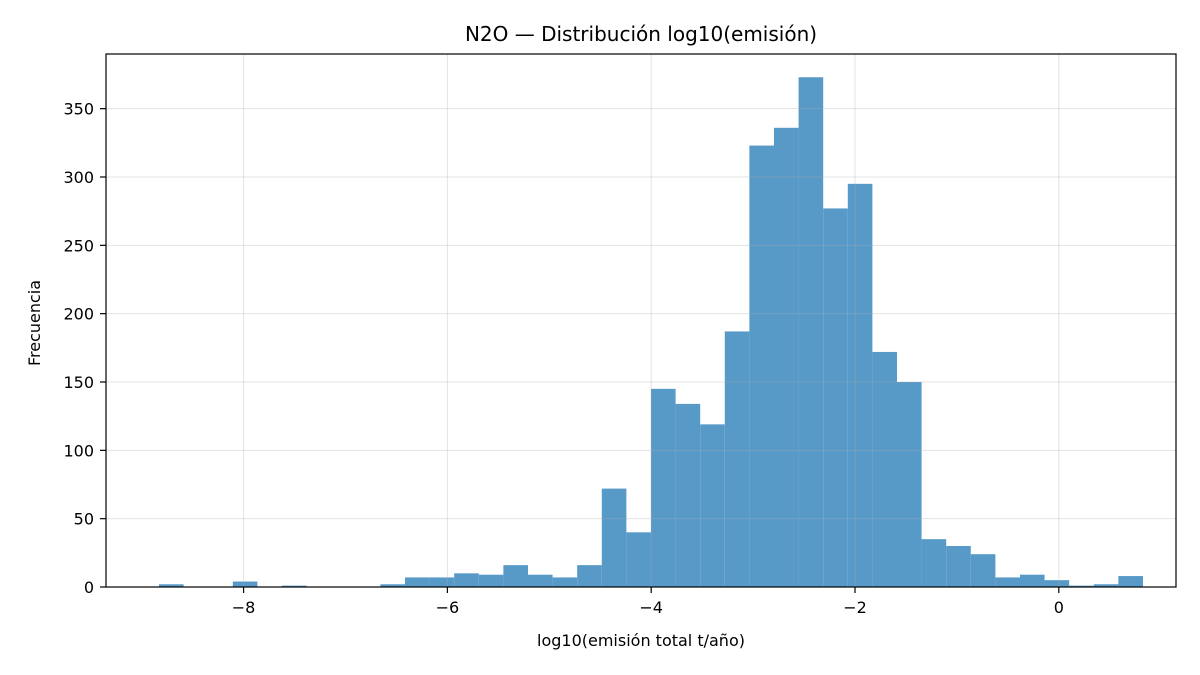 This screenshot has width=1200, height=675. Describe the element at coordinates (1059, 607) in the screenshot. I see `x-tick-label: 0` at that location.